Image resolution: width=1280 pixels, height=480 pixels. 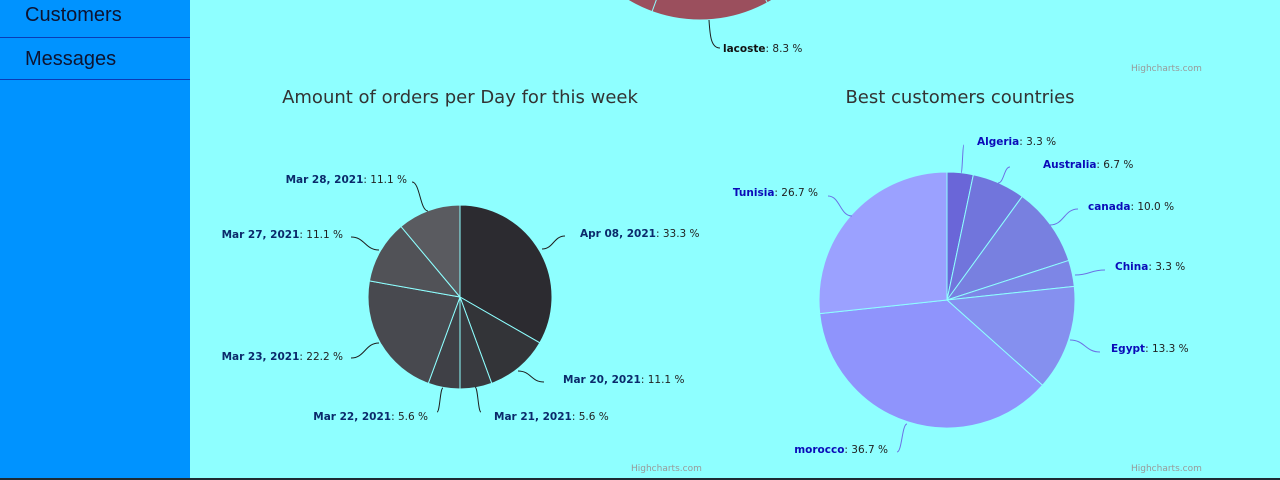 I want to click on orders-label-name: Mar 22, 2021, so click(x=352, y=417).